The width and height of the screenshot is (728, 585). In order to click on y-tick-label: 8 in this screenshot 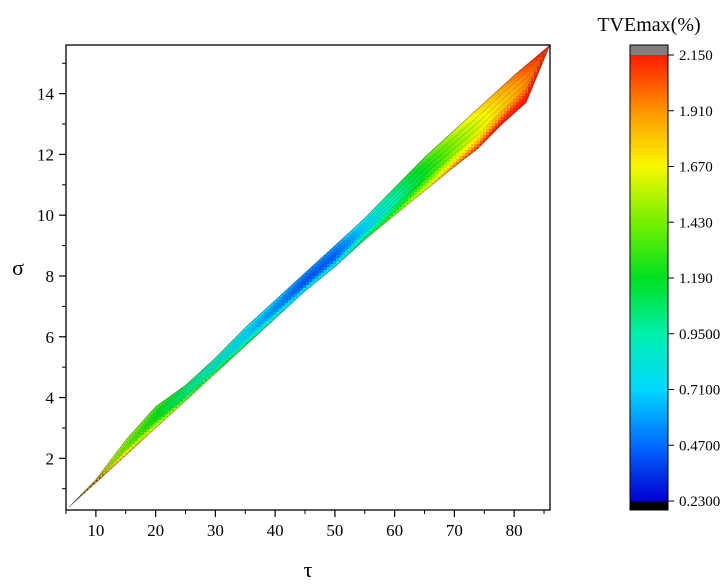, I will do `click(50, 276)`.